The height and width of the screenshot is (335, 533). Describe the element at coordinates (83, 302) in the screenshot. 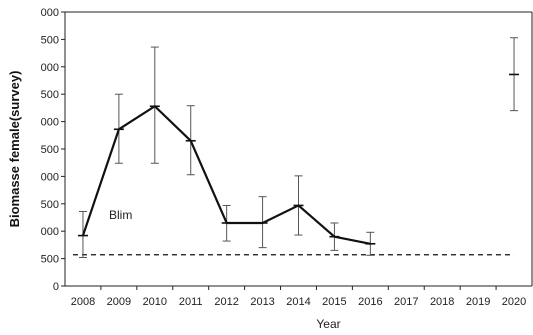

I see `x-tick-label: 2008` at that location.